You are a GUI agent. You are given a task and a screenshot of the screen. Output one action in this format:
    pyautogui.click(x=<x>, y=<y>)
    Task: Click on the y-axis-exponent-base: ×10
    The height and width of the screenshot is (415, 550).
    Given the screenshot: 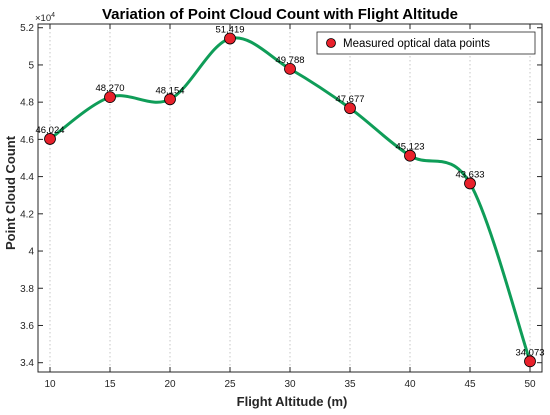 What is the action you would take?
    pyautogui.click(x=43, y=18)
    